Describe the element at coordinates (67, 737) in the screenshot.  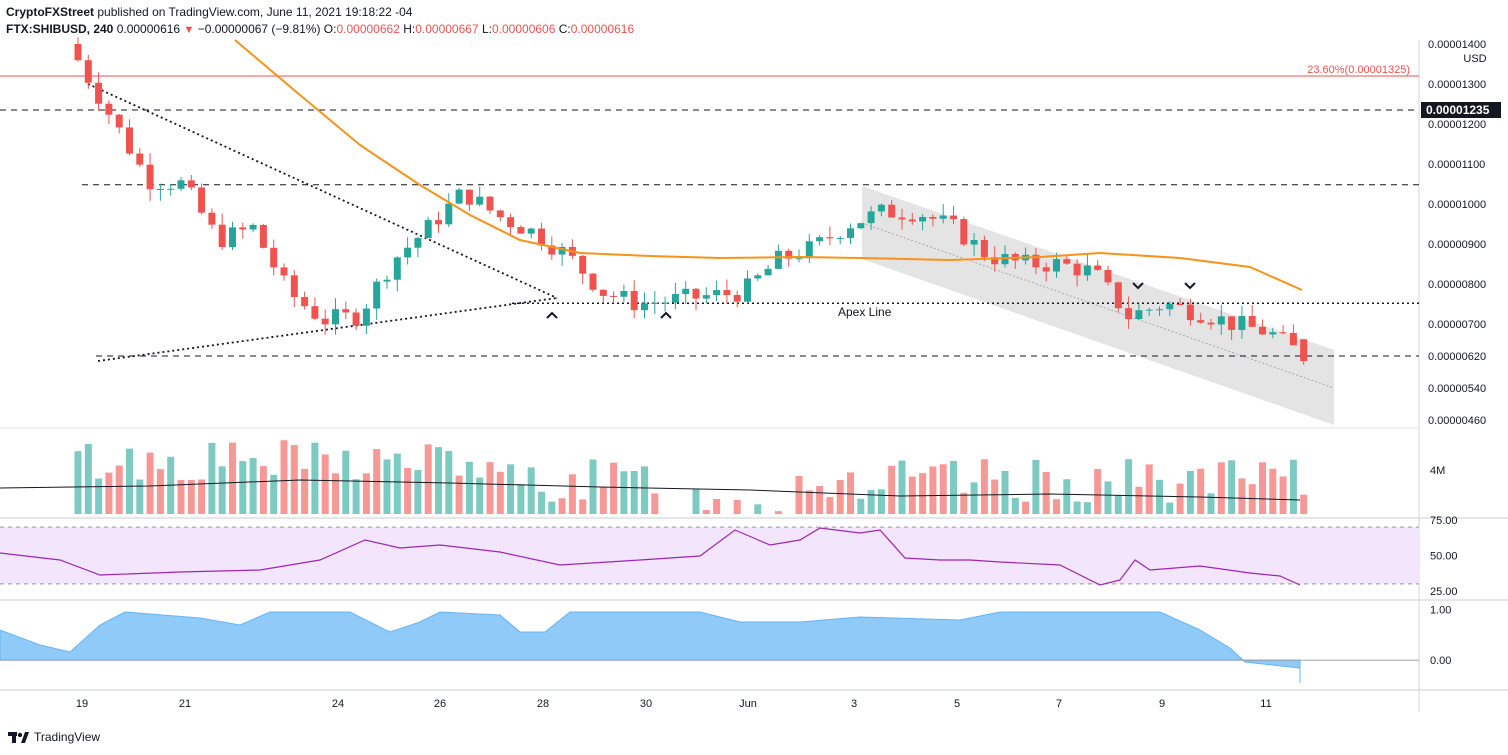
I see `tradingview-brand: TradingView` at that location.